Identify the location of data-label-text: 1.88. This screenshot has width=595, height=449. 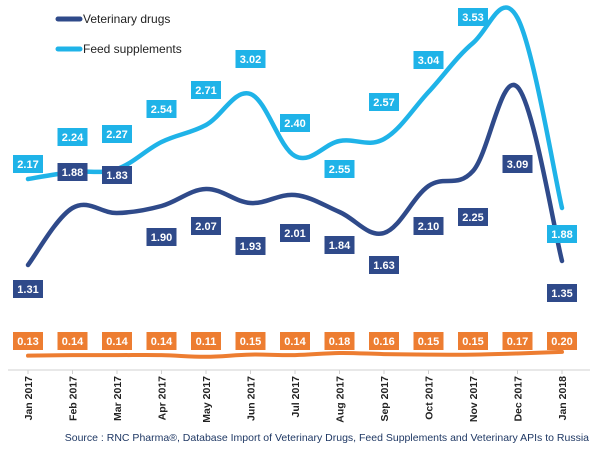
(72, 173).